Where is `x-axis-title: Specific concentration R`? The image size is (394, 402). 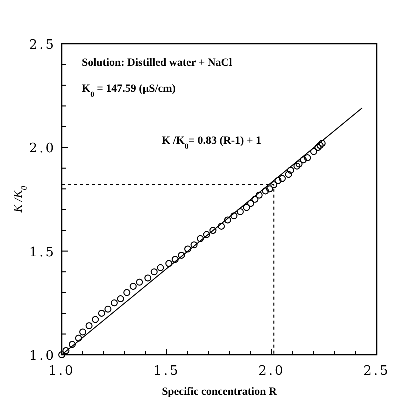
x-axis-title: Specific concentration R is located at coordinates (220, 392).